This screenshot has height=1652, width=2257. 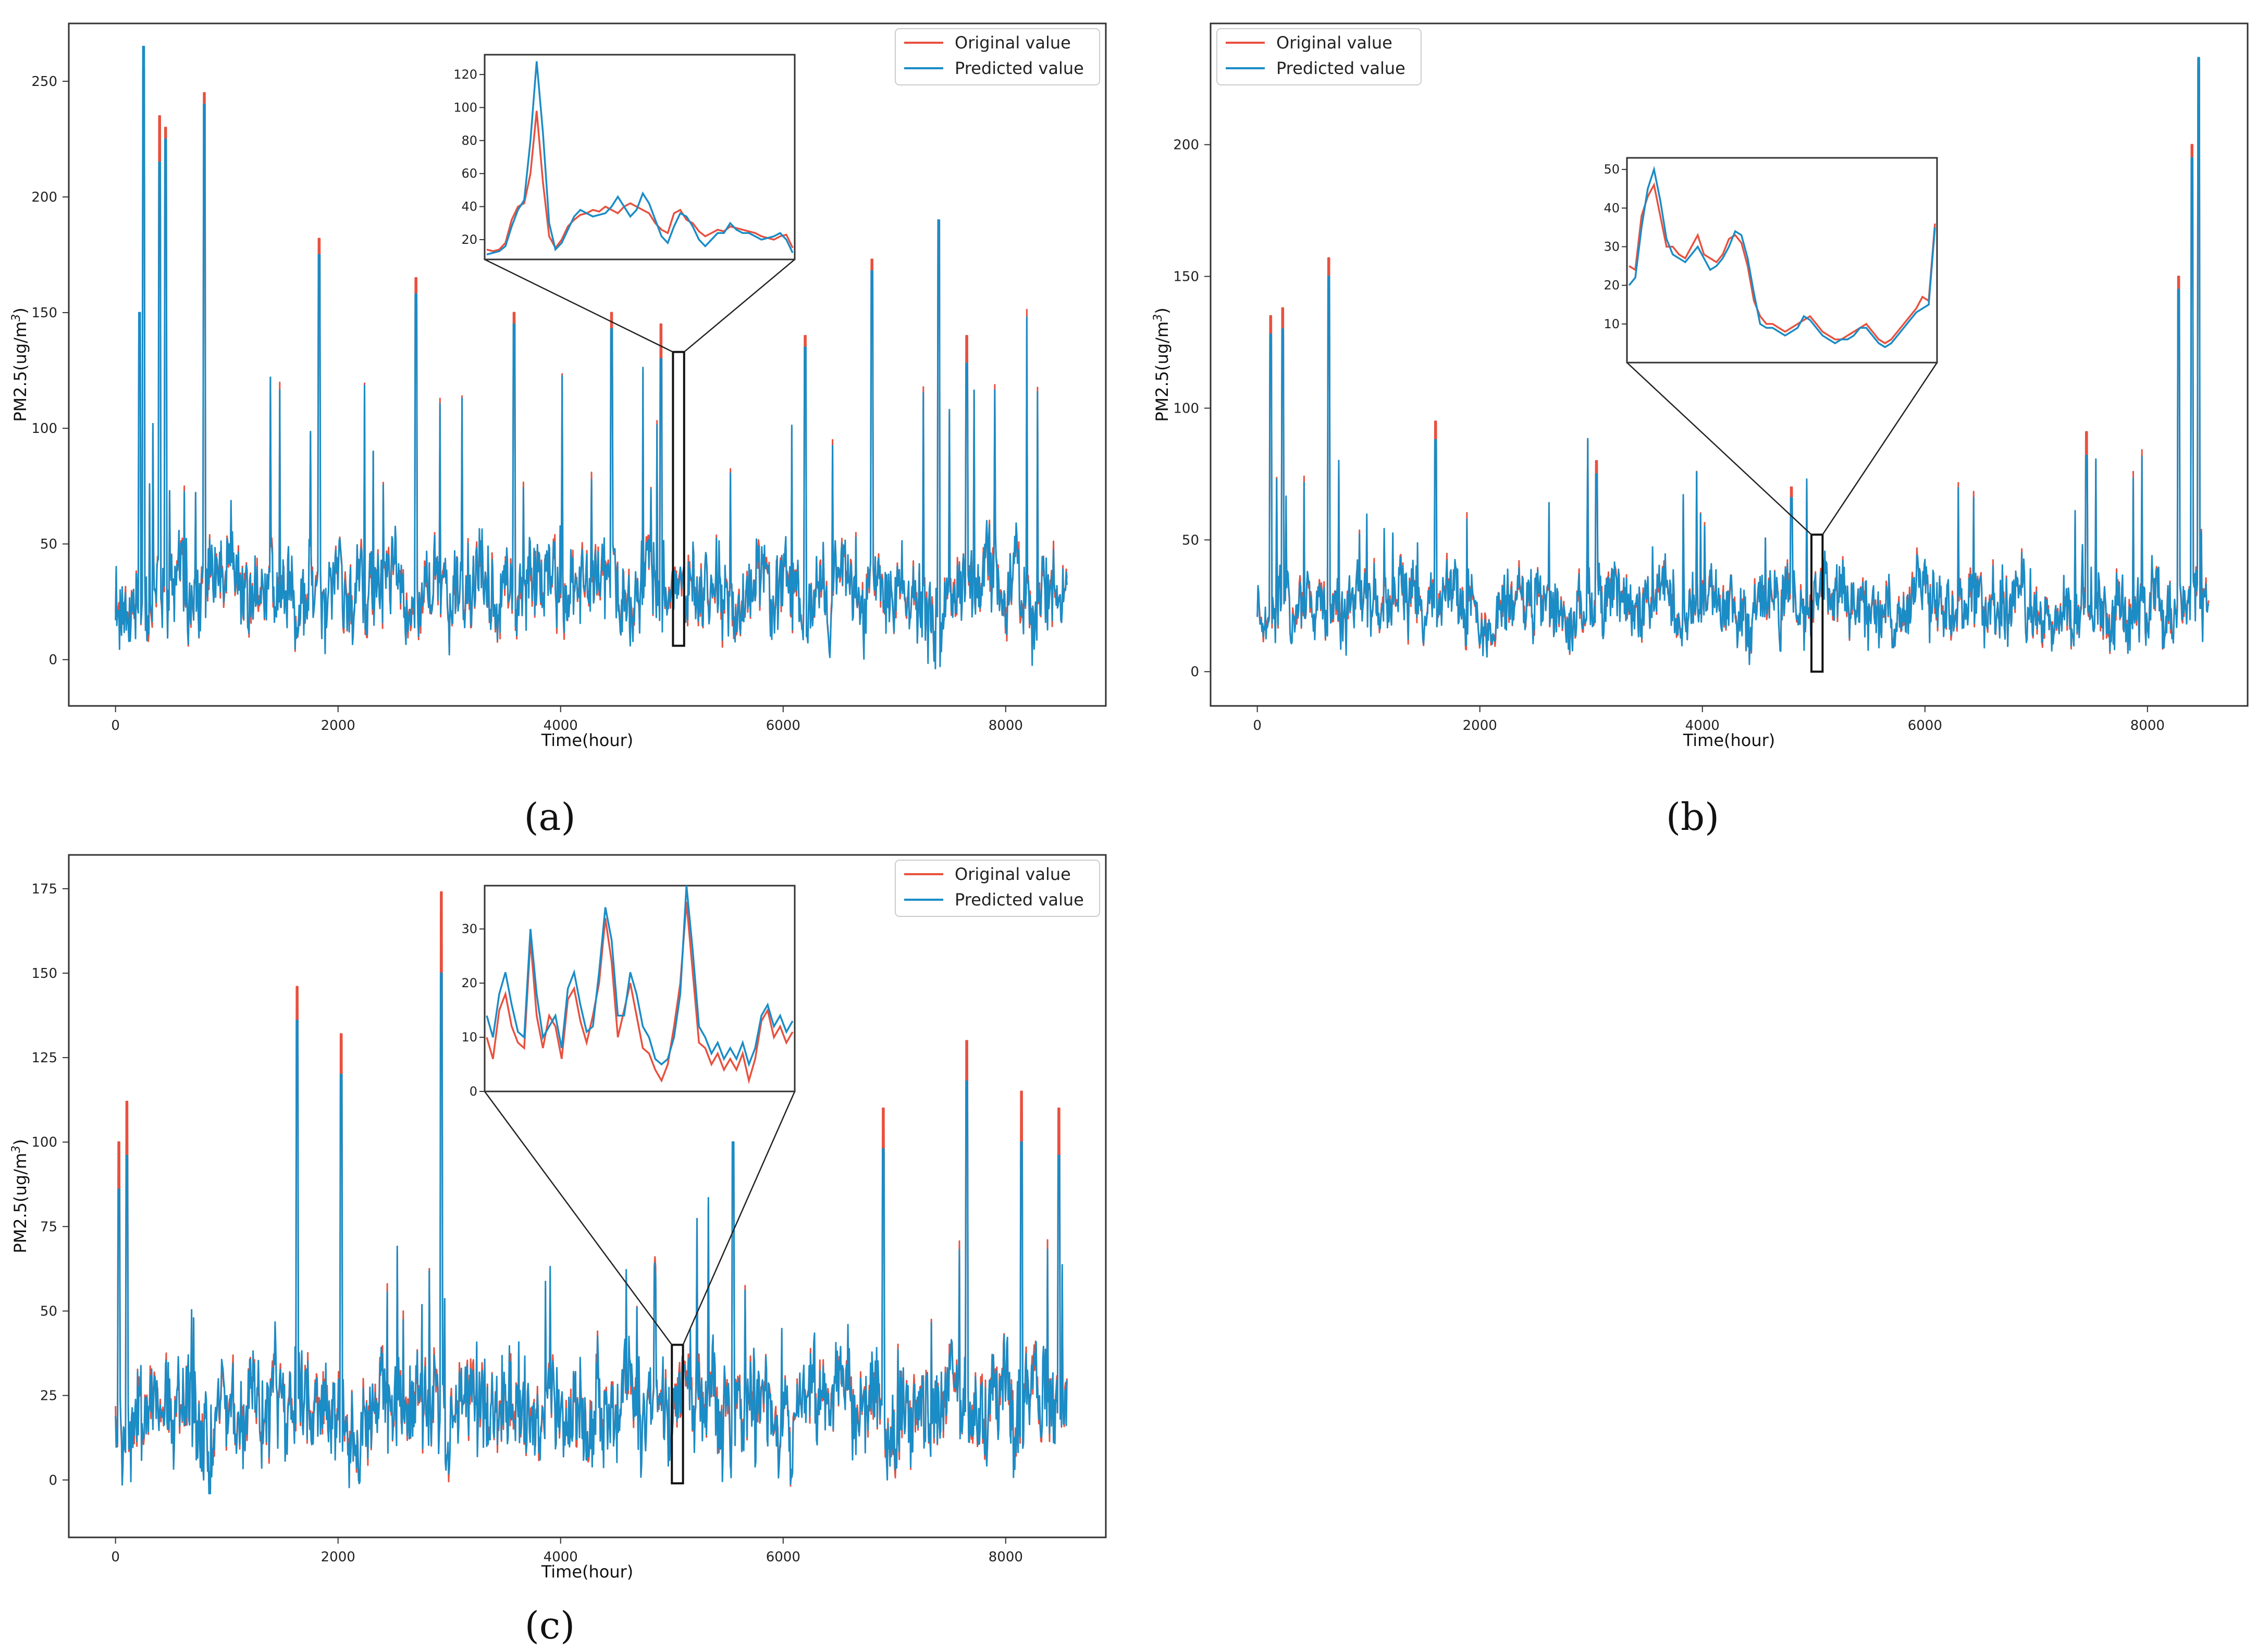 What do you see at coordinates (44, 82) in the screenshot?
I see `y-tick-label: 250` at bounding box center [44, 82].